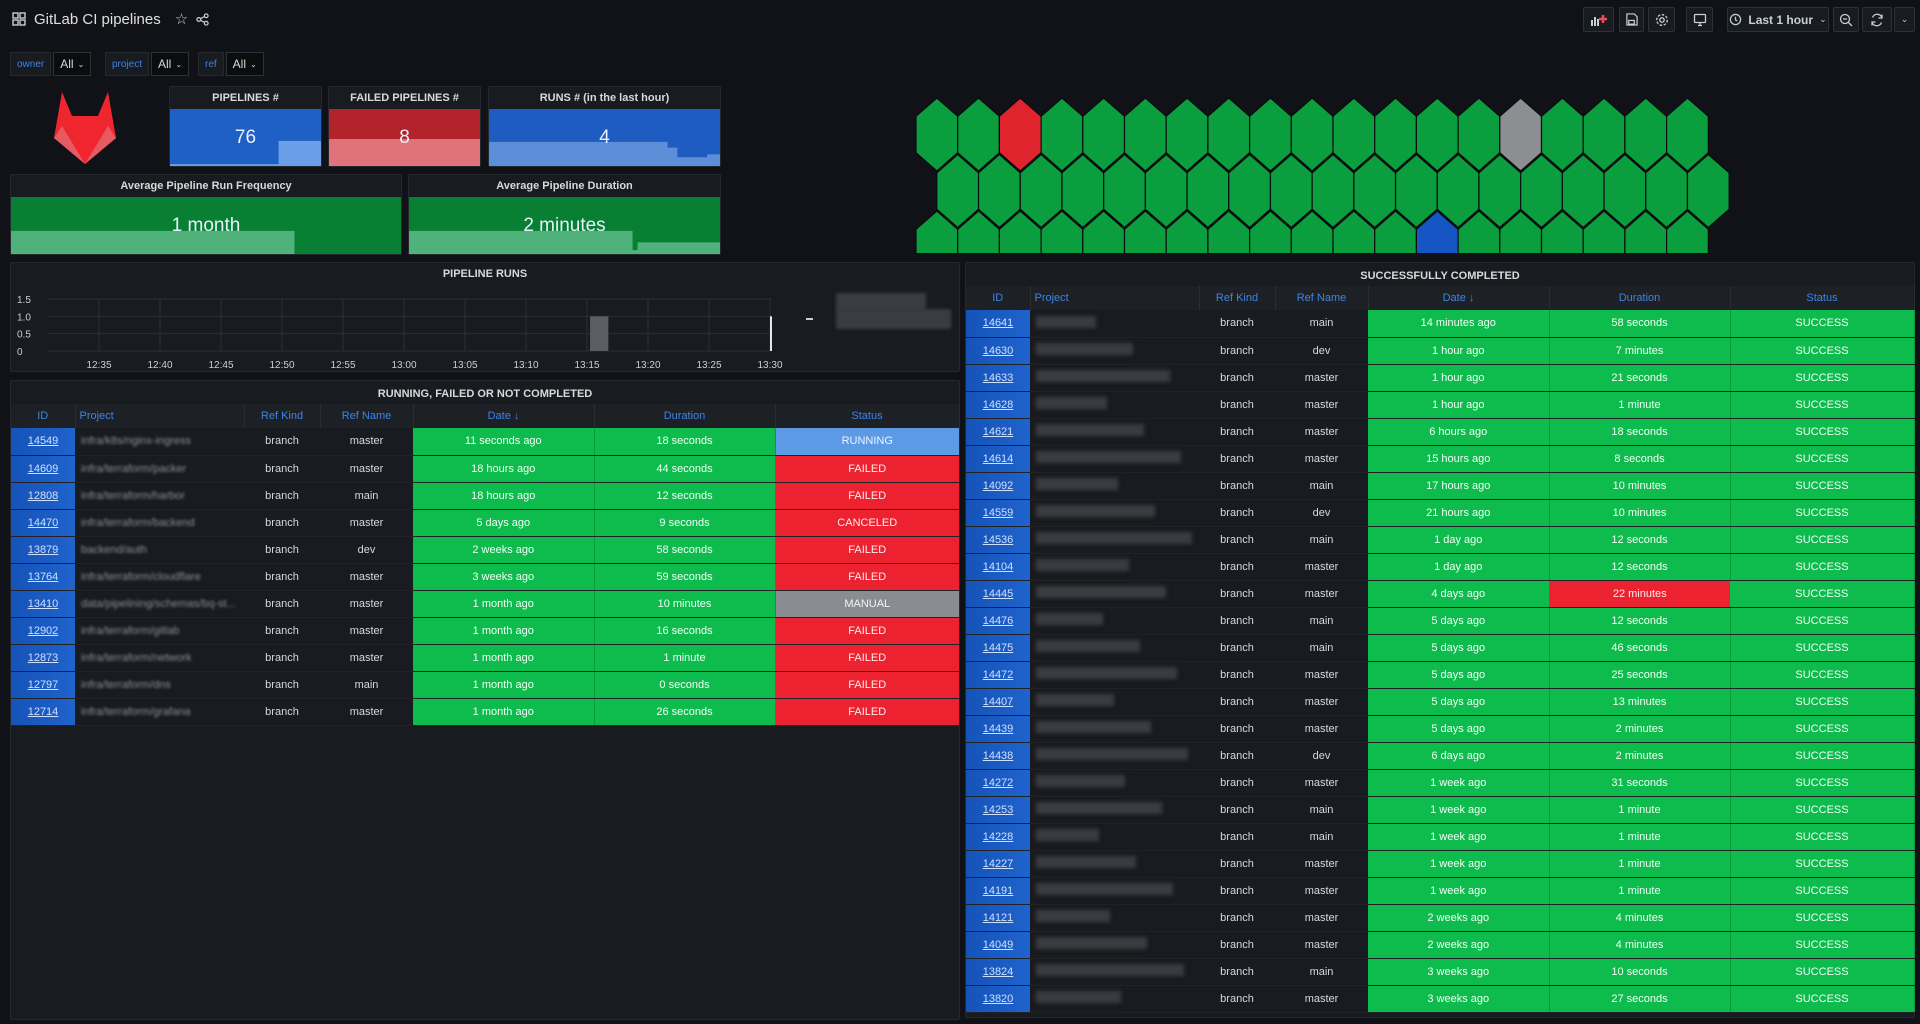 The height and width of the screenshot is (1024, 1920). I want to click on refresh-button, so click(1877, 19).